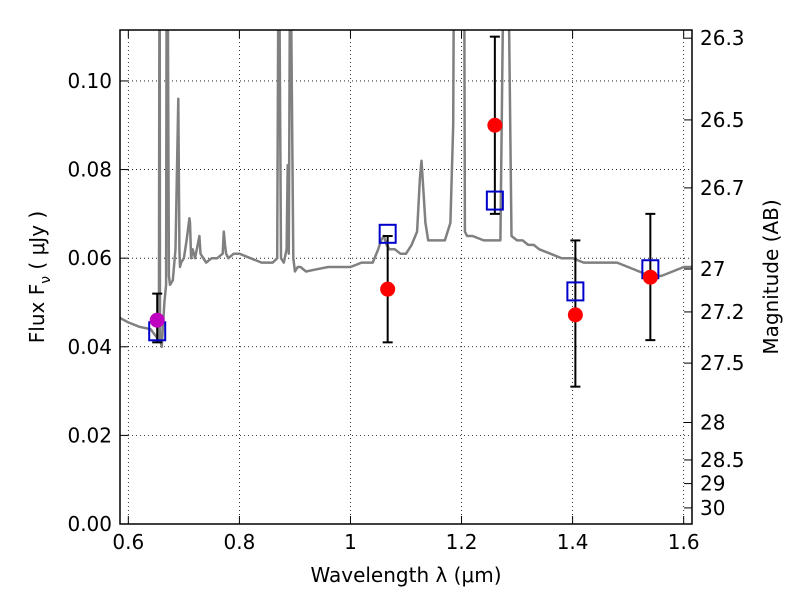 The height and width of the screenshot is (600, 800). I want to click on x-tick-label: 1.2, so click(462, 542).